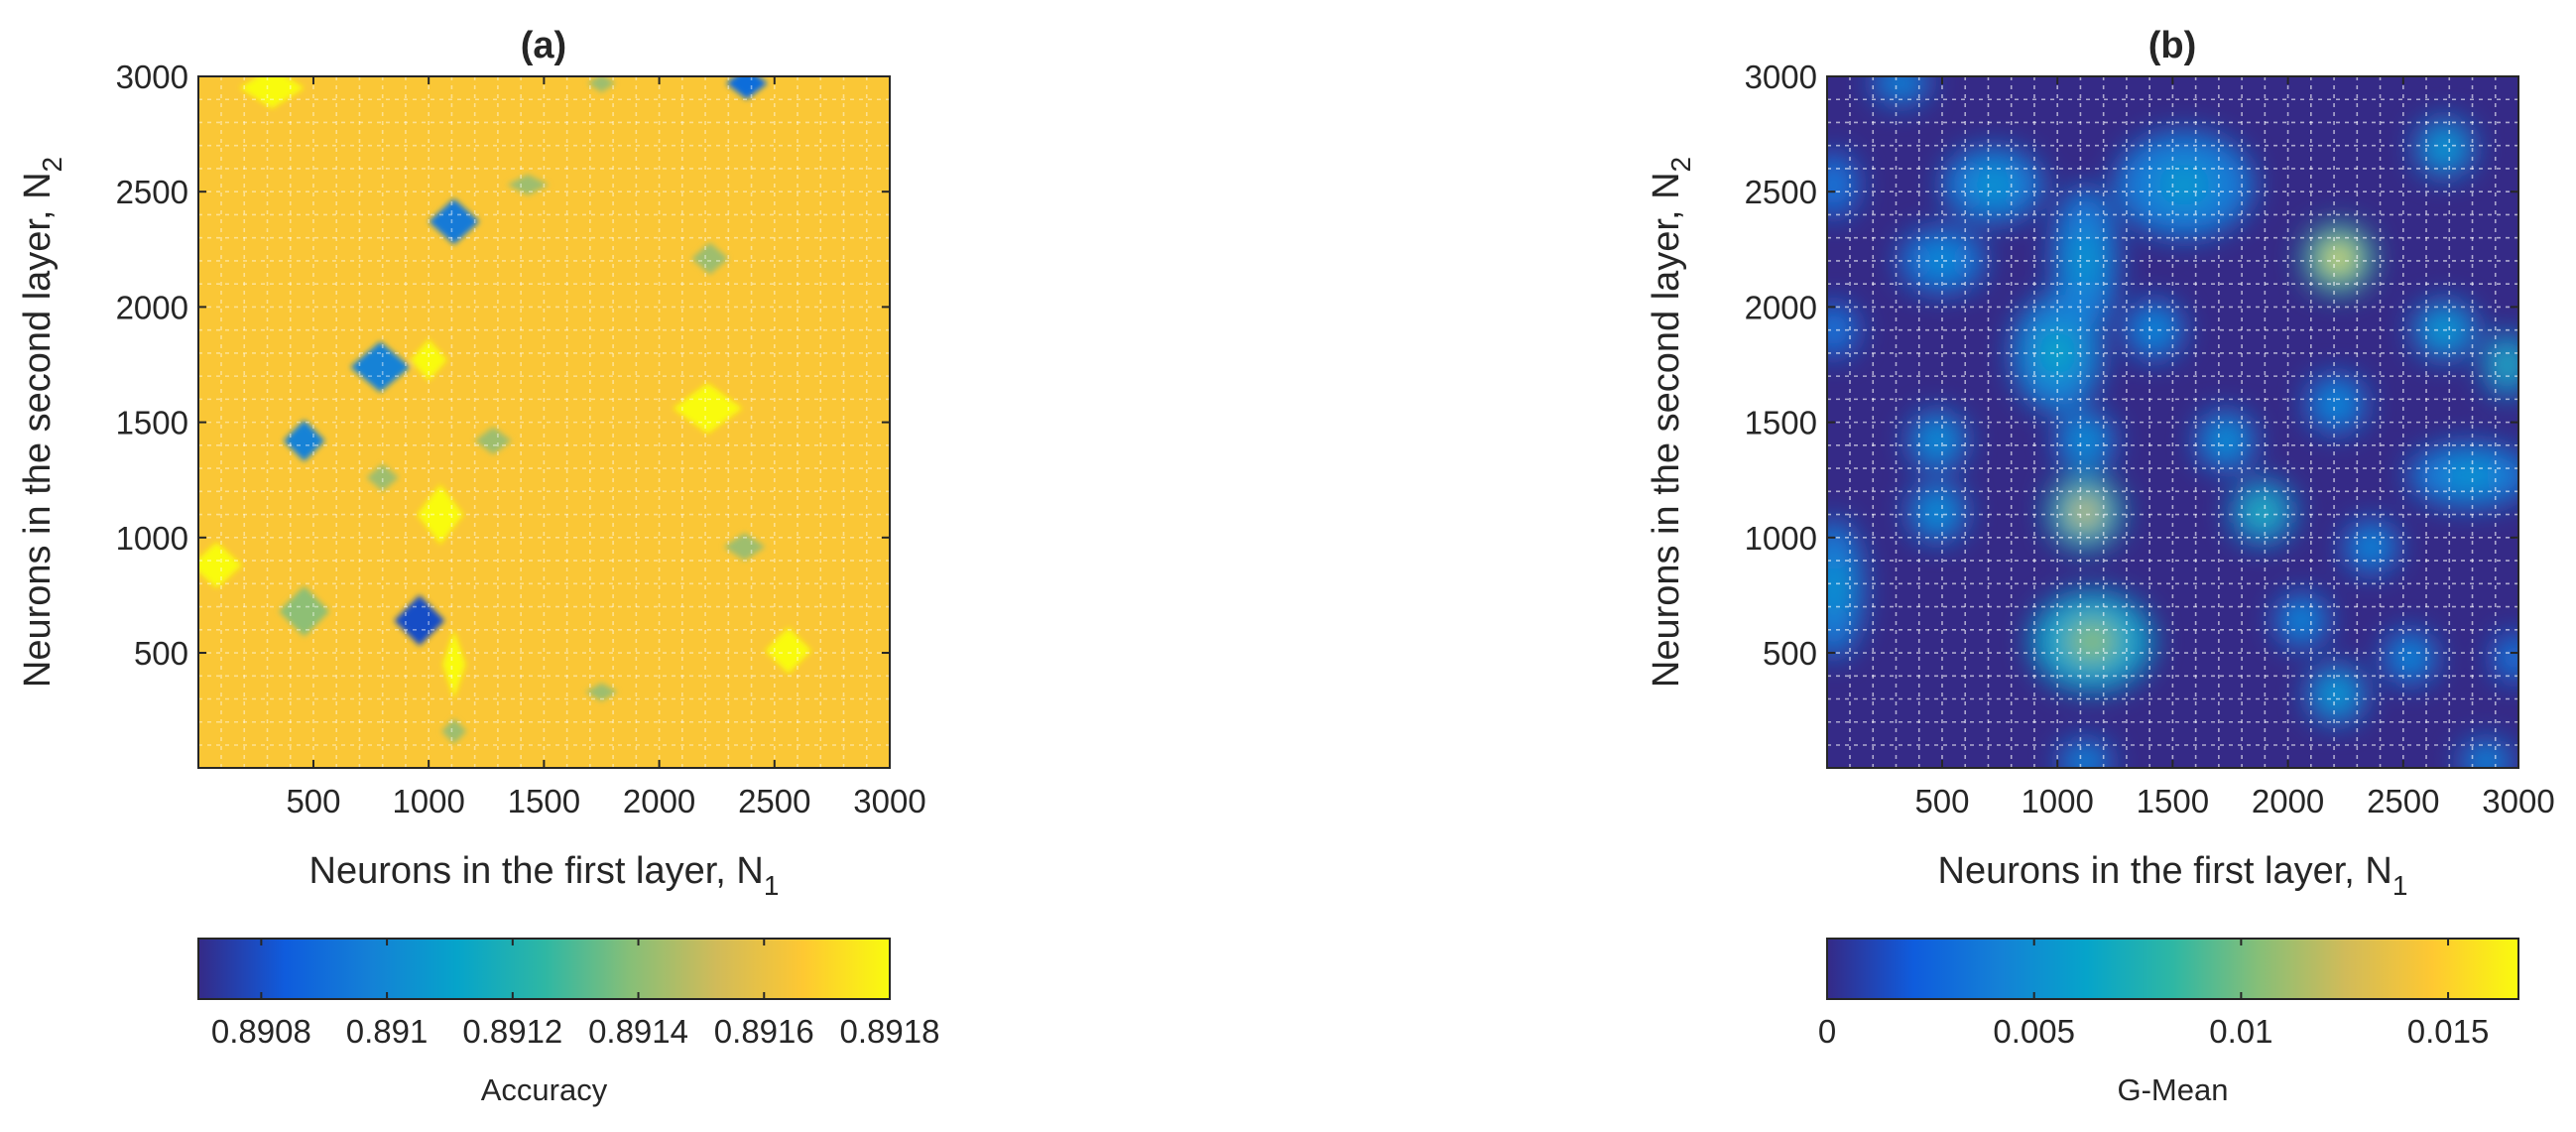 The image size is (2576, 1132). I want to click on colorbar-tick-label: 0.8914, so click(638, 1031).